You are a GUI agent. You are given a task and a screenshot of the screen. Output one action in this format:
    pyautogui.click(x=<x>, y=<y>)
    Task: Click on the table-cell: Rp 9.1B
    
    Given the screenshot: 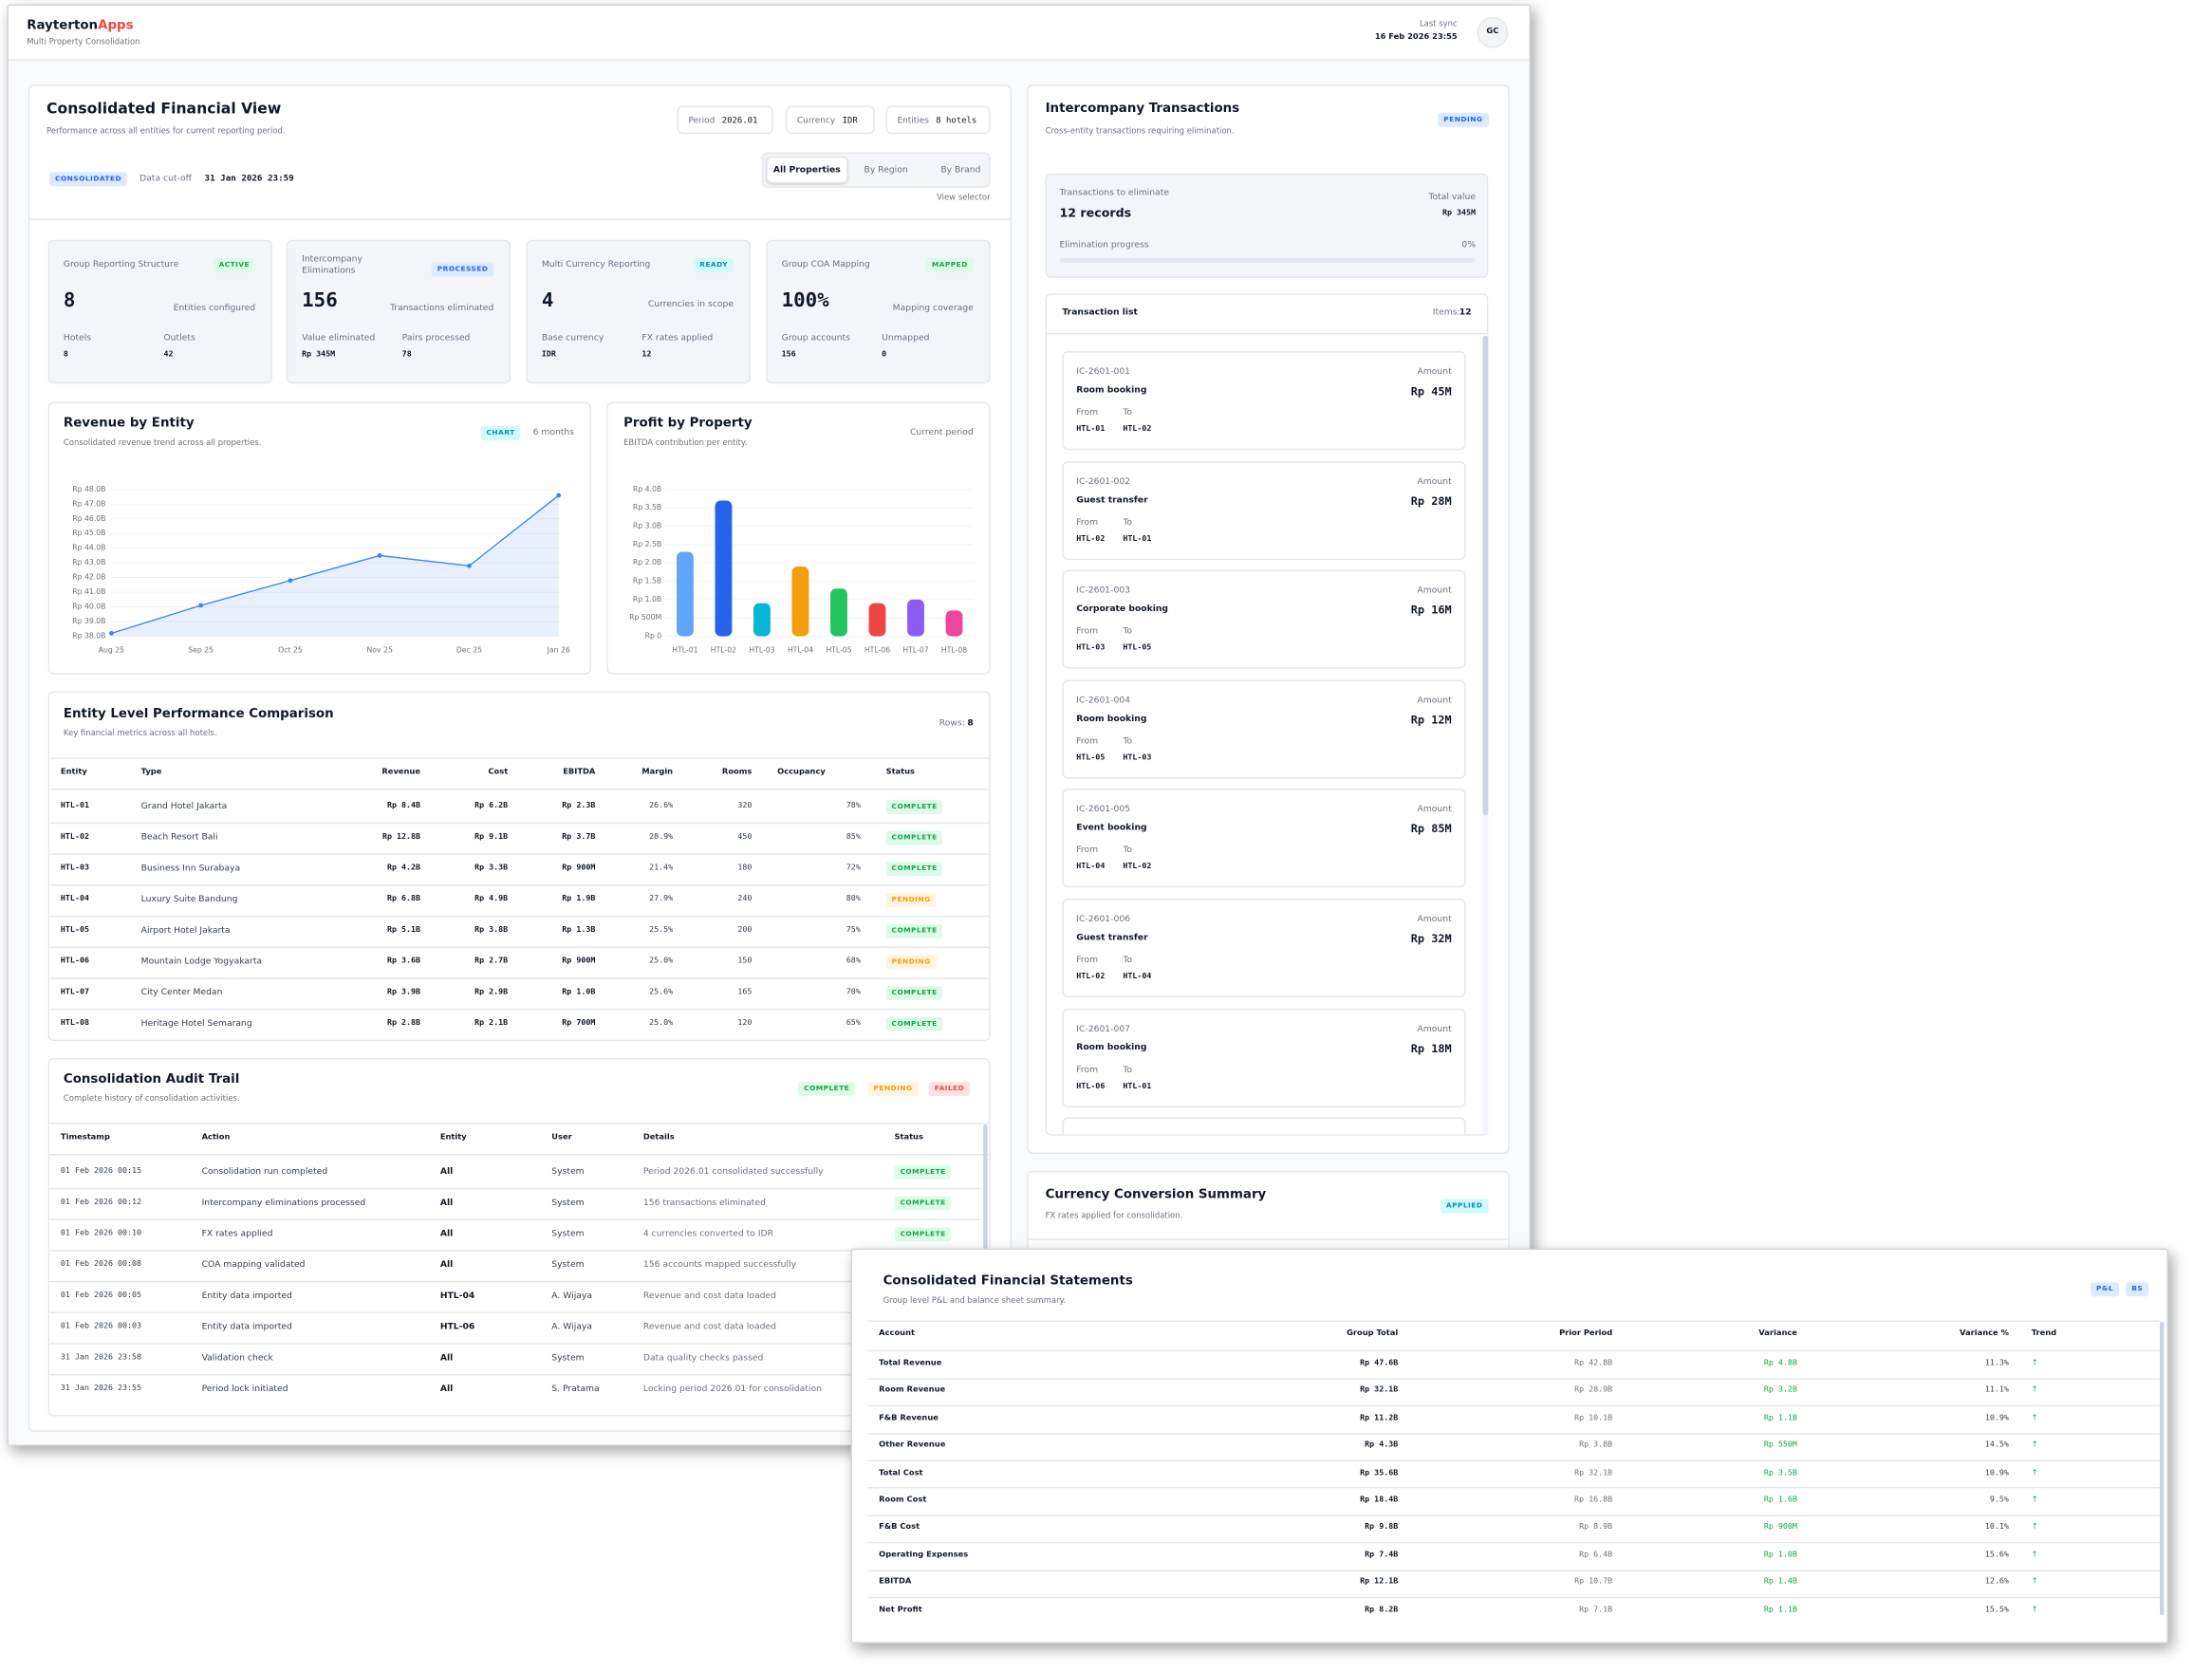 What is the action you would take?
    pyautogui.click(x=491, y=837)
    